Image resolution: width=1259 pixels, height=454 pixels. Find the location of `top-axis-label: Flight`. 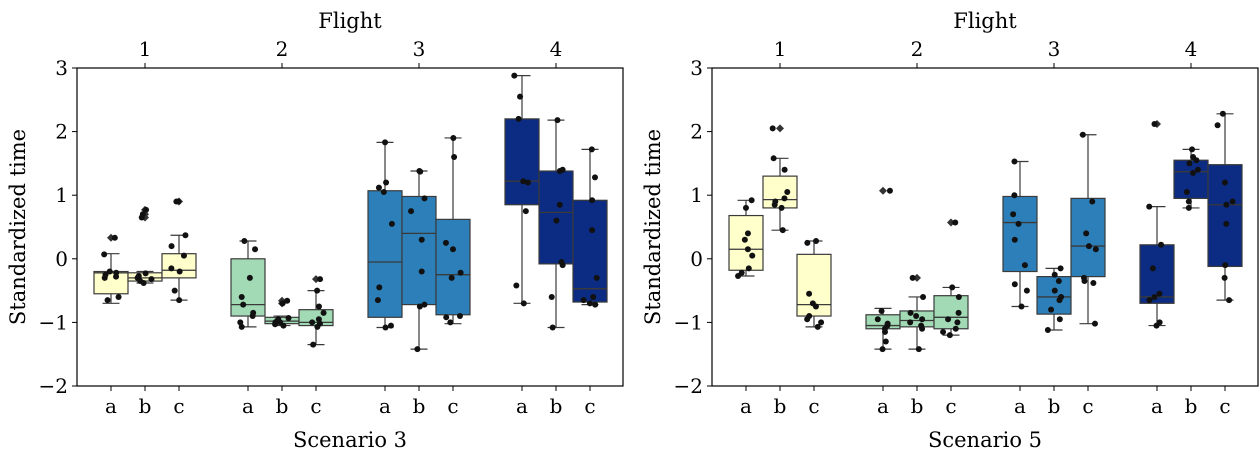

top-axis-label: Flight is located at coordinates (350, 21).